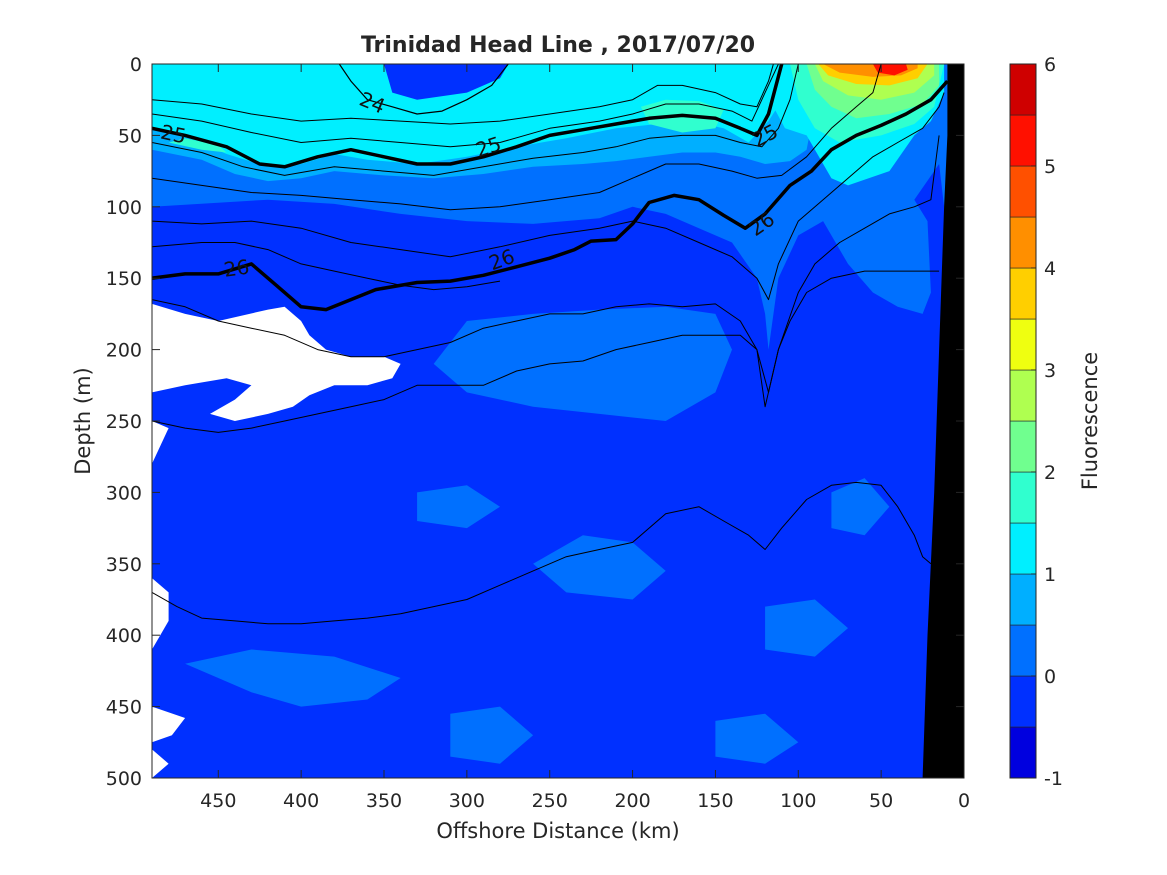 Image resolution: width=1167 pixels, height=875 pixels. I want to click on land-mask, so click(943, 421).